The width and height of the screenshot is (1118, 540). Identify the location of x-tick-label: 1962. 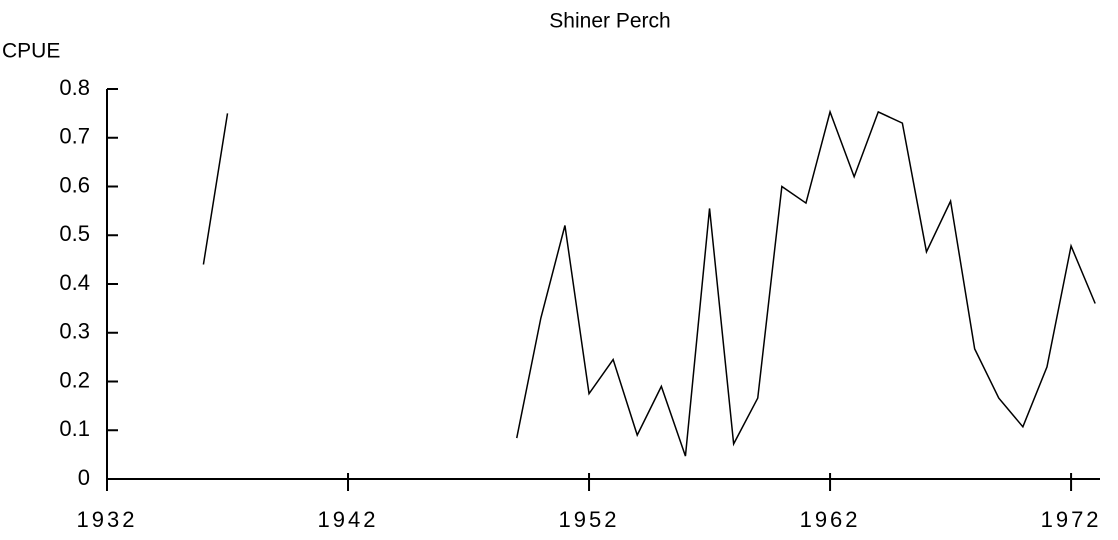
(830, 519).